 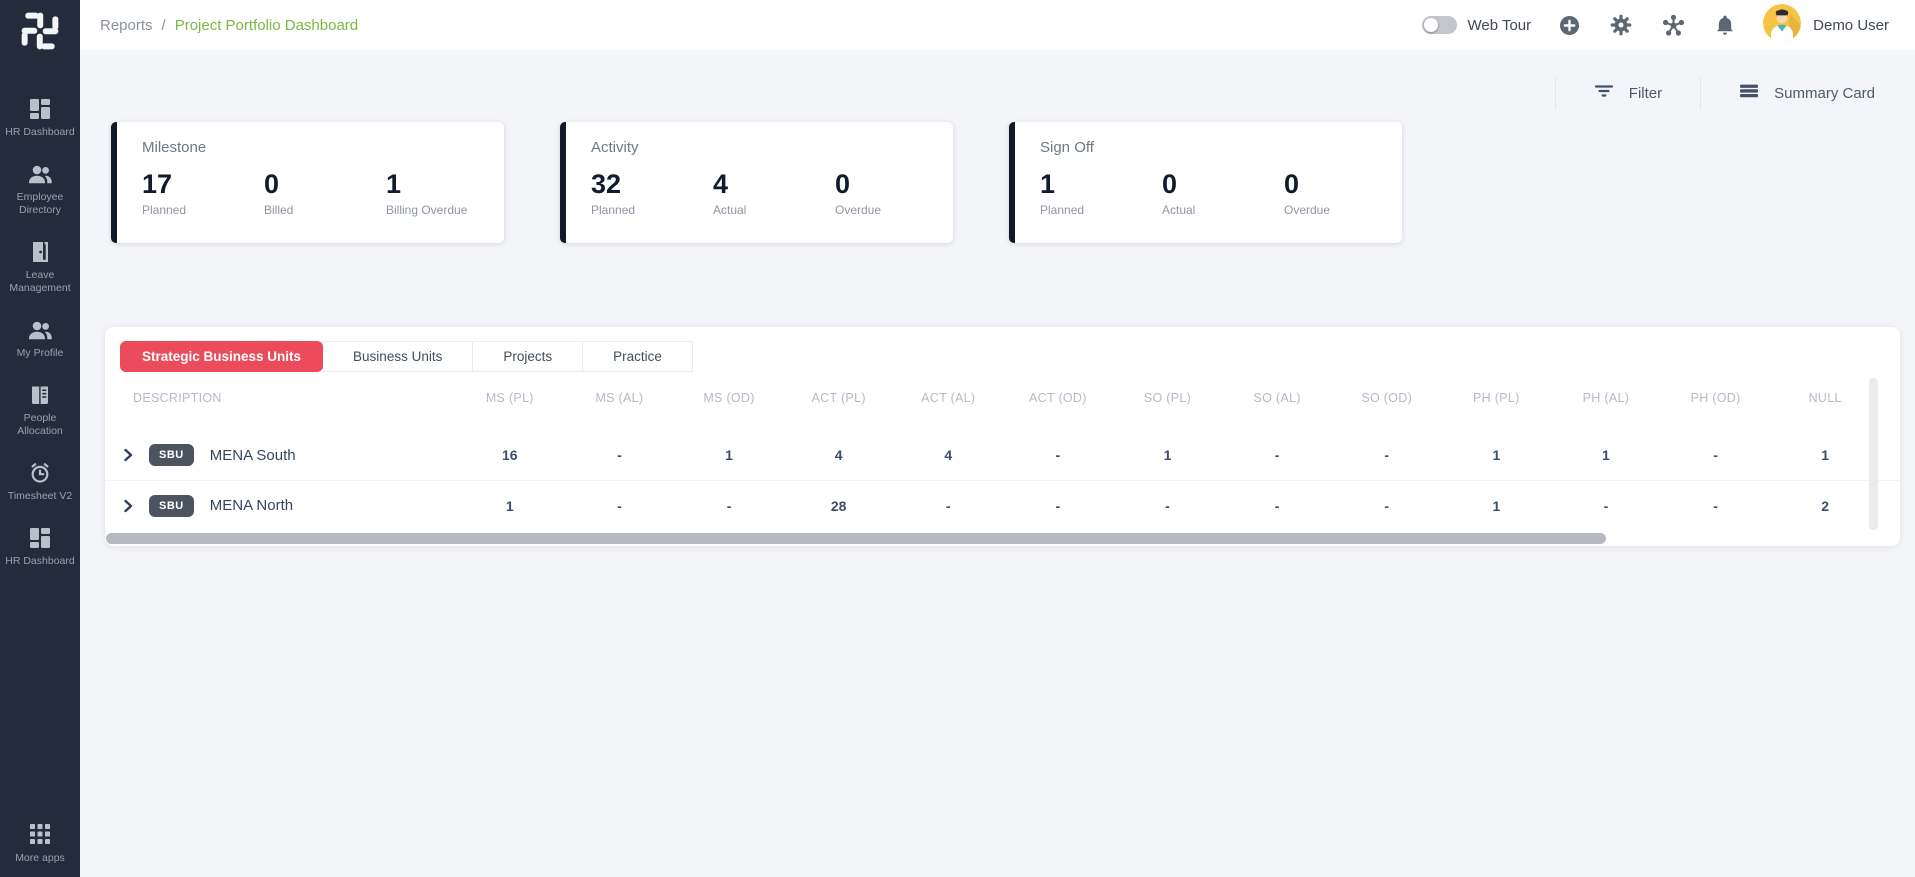 What do you see at coordinates (1606, 398) in the screenshot?
I see `column-header-ph-al: PH (AL)` at bounding box center [1606, 398].